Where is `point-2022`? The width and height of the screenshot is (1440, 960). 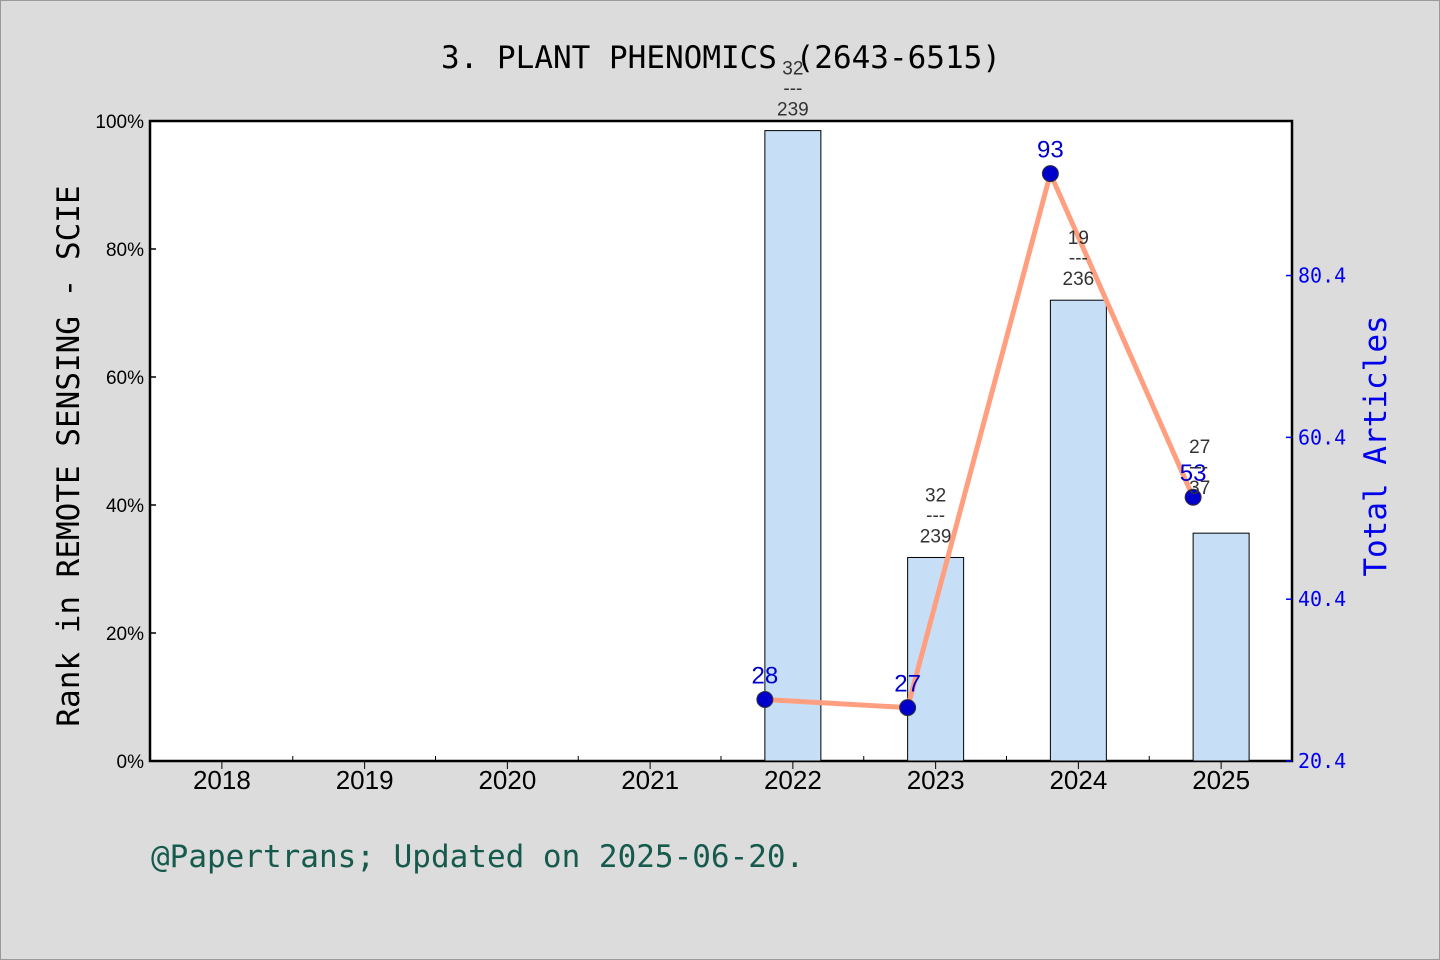 point-2022 is located at coordinates (765, 700).